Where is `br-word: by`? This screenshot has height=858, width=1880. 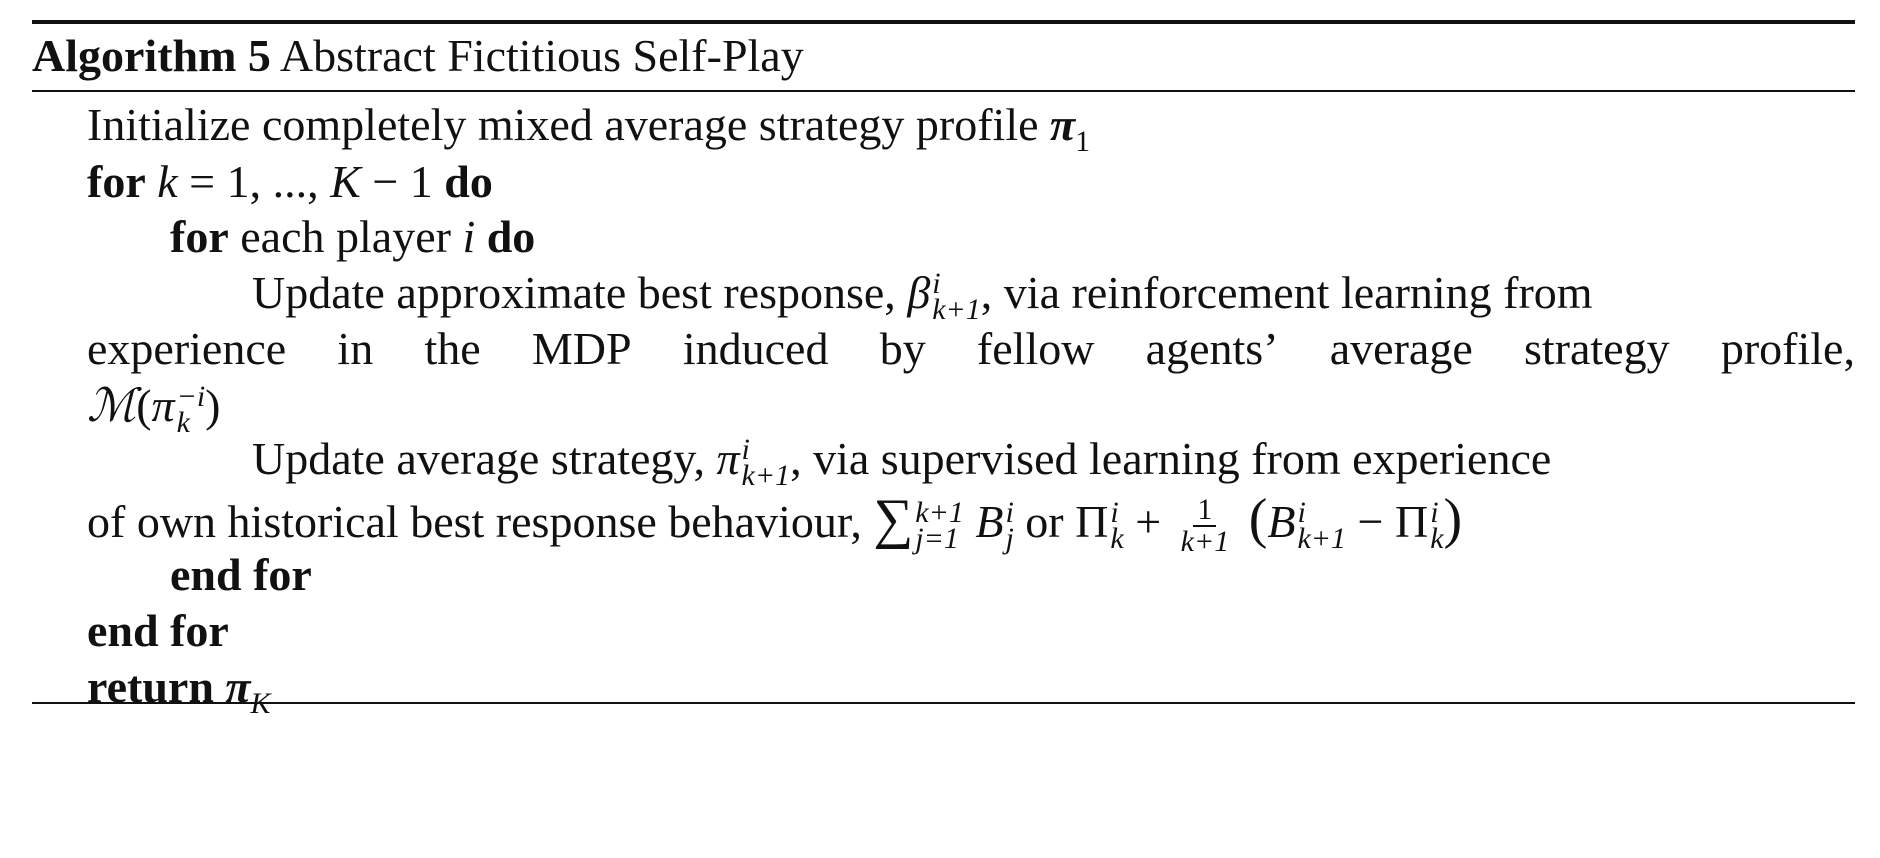 br-word: by is located at coordinates (902, 348).